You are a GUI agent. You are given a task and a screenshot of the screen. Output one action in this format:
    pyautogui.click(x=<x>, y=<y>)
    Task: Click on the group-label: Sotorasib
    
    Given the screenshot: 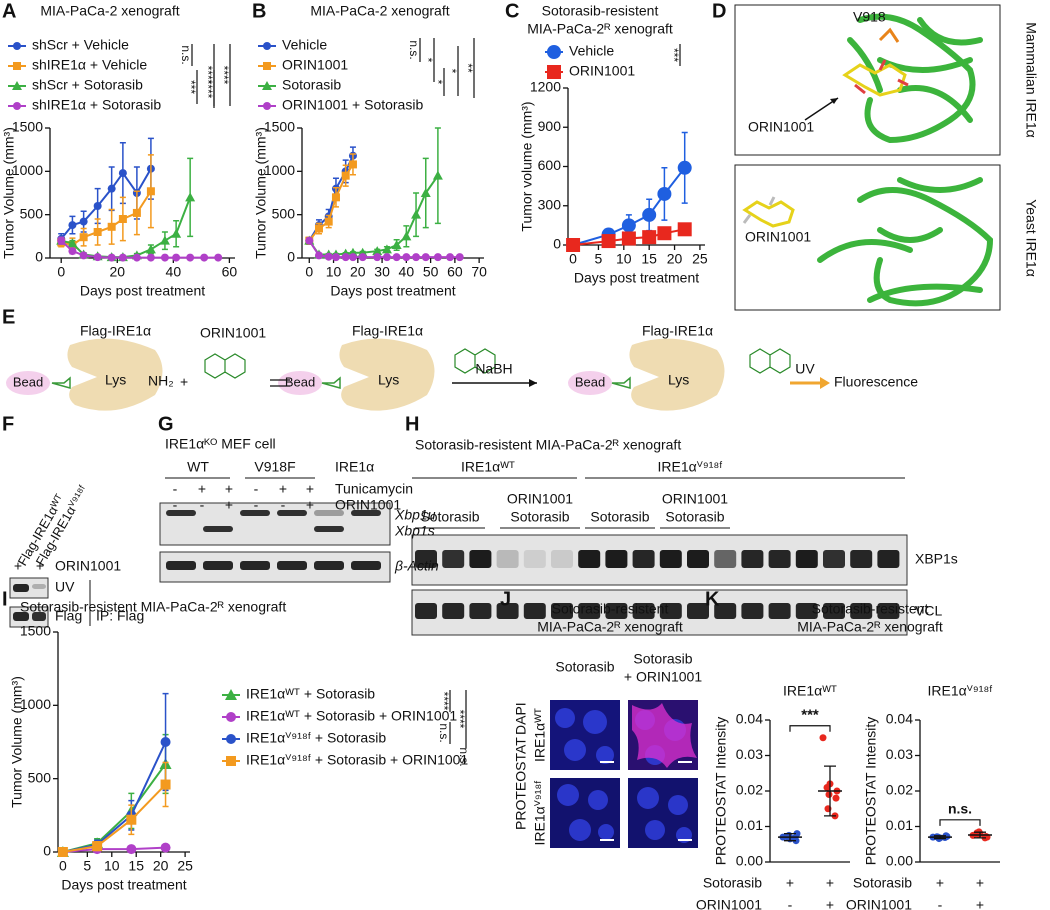 What is the action you would take?
    pyautogui.click(x=694, y=517)
    